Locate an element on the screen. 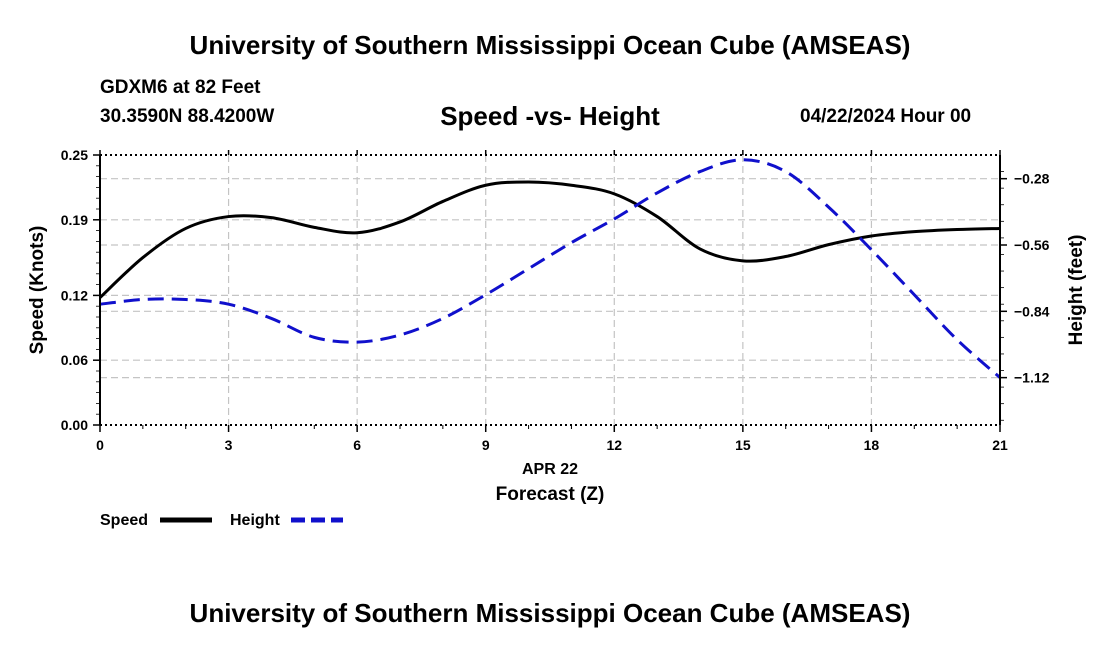 This screenshot has width=1100, height=650. legend: Speed Height is located at coordinates (221, 520).